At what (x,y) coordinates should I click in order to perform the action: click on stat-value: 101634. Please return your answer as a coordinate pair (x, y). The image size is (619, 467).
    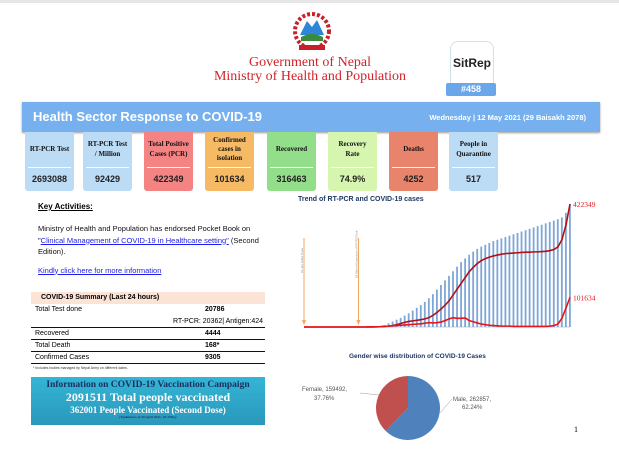
    Looking at the image, I should click on (229, 179).